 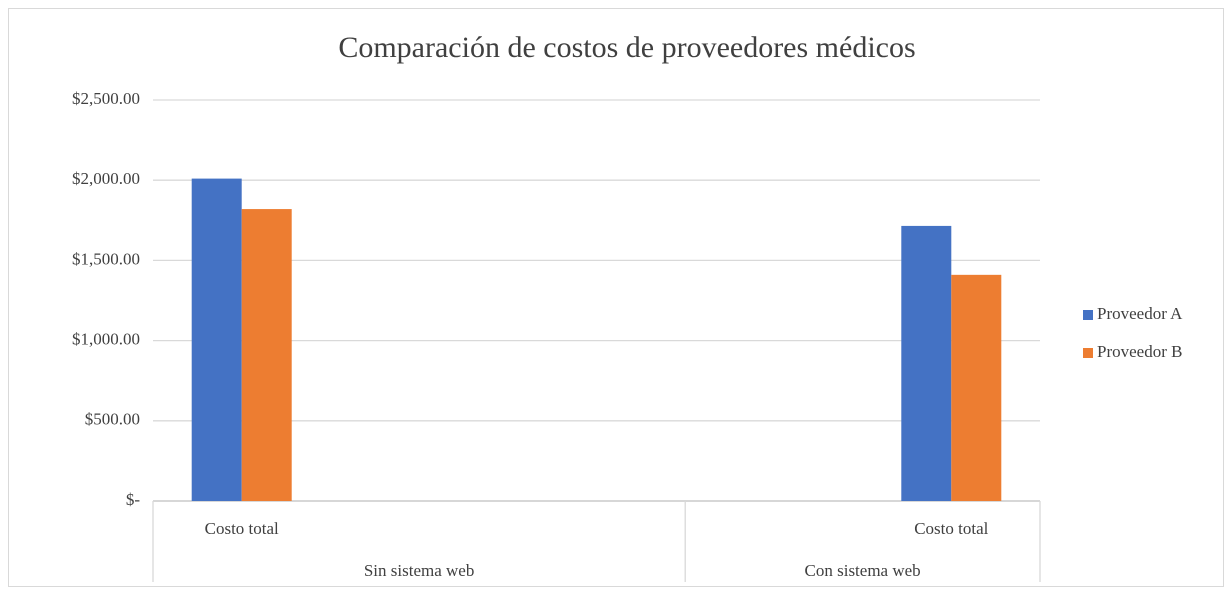 What do you see at coordinates (106, 258) in the screenshot?
I see `y-tick-label: $1,500.00` at bounding box center [106, 258].